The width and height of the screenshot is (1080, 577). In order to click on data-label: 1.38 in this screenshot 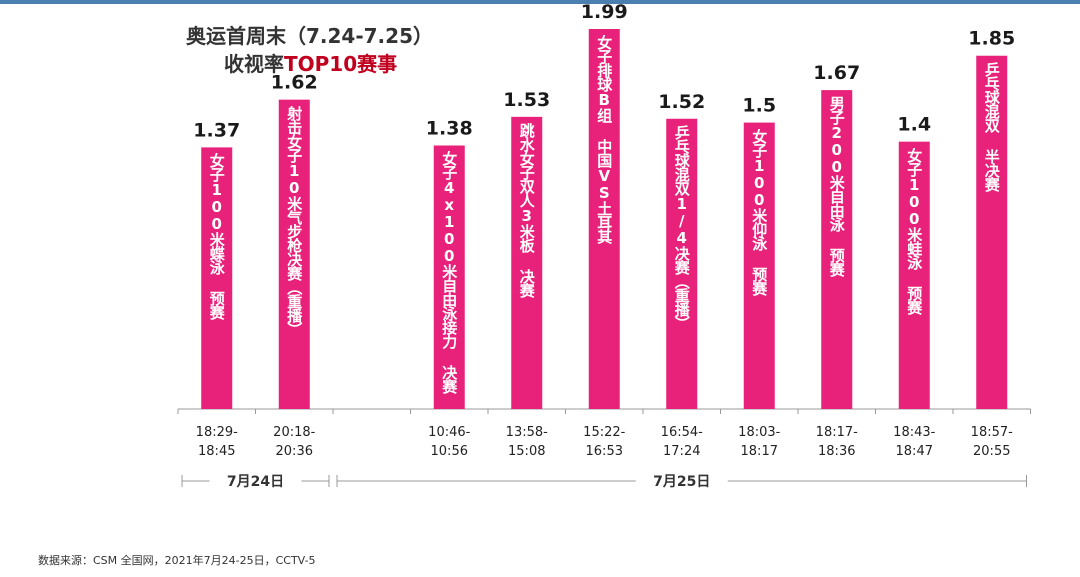, I will do `click(449, 128)`.